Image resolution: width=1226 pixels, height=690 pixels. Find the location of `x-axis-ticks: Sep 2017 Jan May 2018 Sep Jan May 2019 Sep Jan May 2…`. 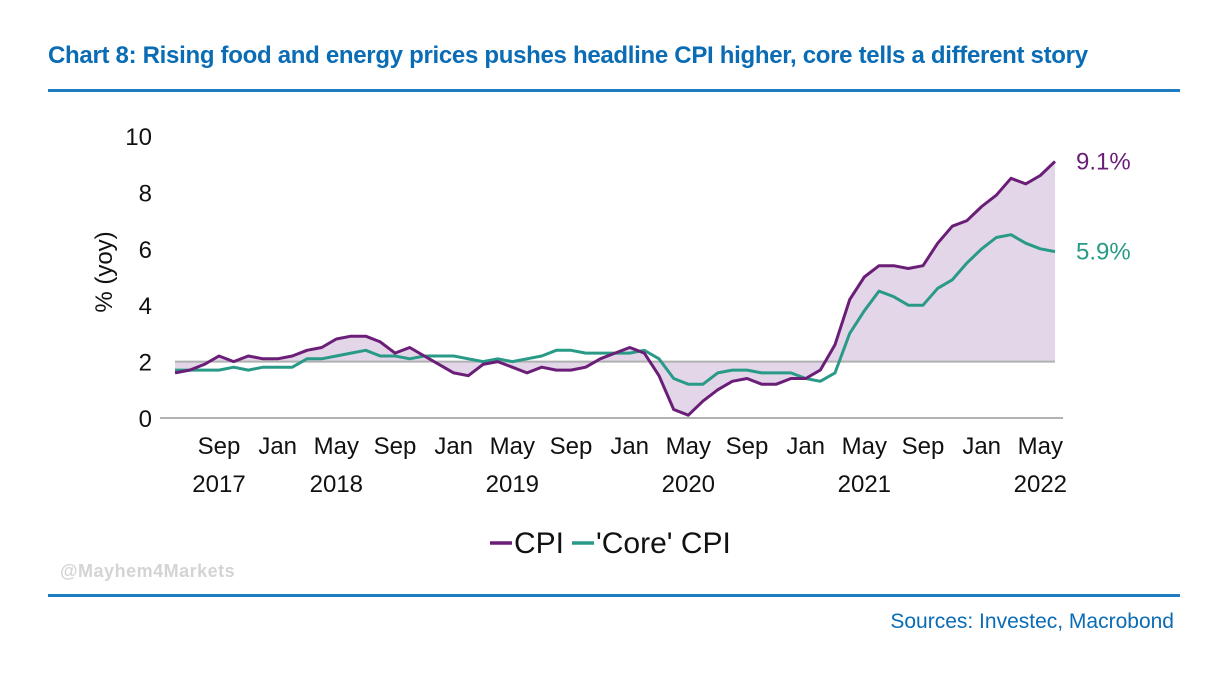

x-axis-ticks: Sep 2017 Jan May 2018 Sep Jan May 2019 Sep Jan May 2… is located at coordinates (629, 465).